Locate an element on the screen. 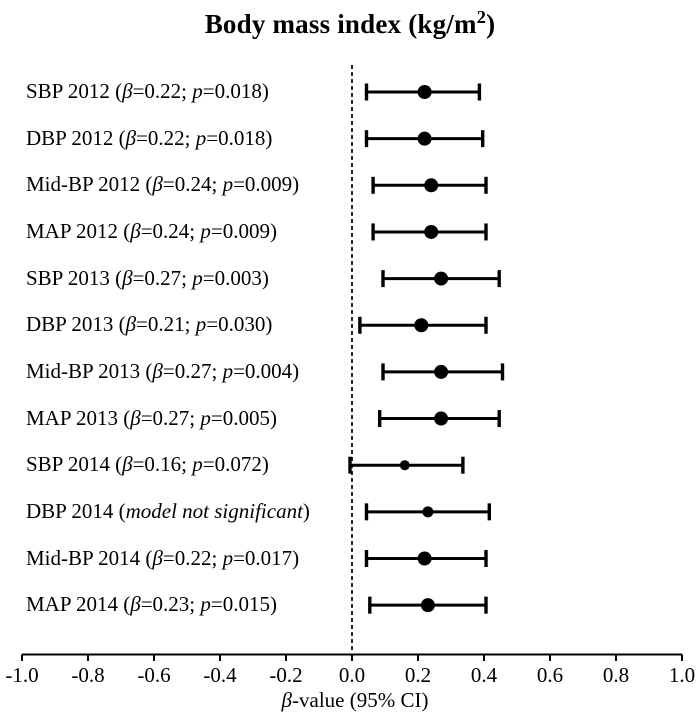 This screenshot has width=700, height=720. x-tick-label: -0.6 is located at coordinates (154, 675).